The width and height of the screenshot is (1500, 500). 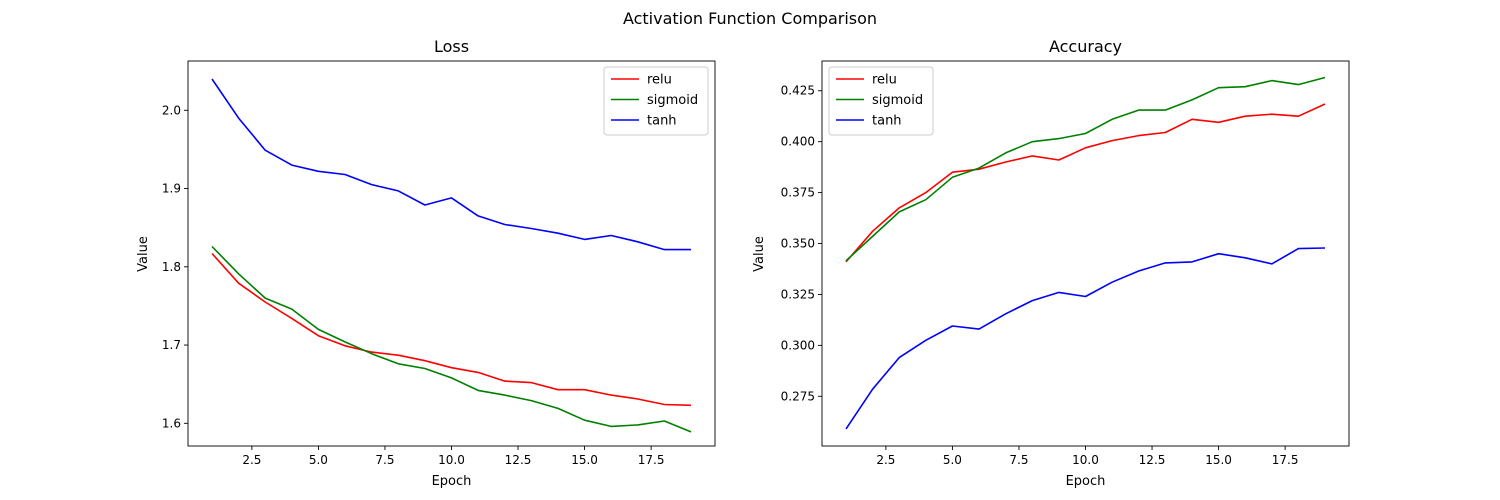 What do you see at coordinates (798, 91) in the screenshot?
I see `accuracy-y-tick-label: 0.425` at bounding box center [798, 91].